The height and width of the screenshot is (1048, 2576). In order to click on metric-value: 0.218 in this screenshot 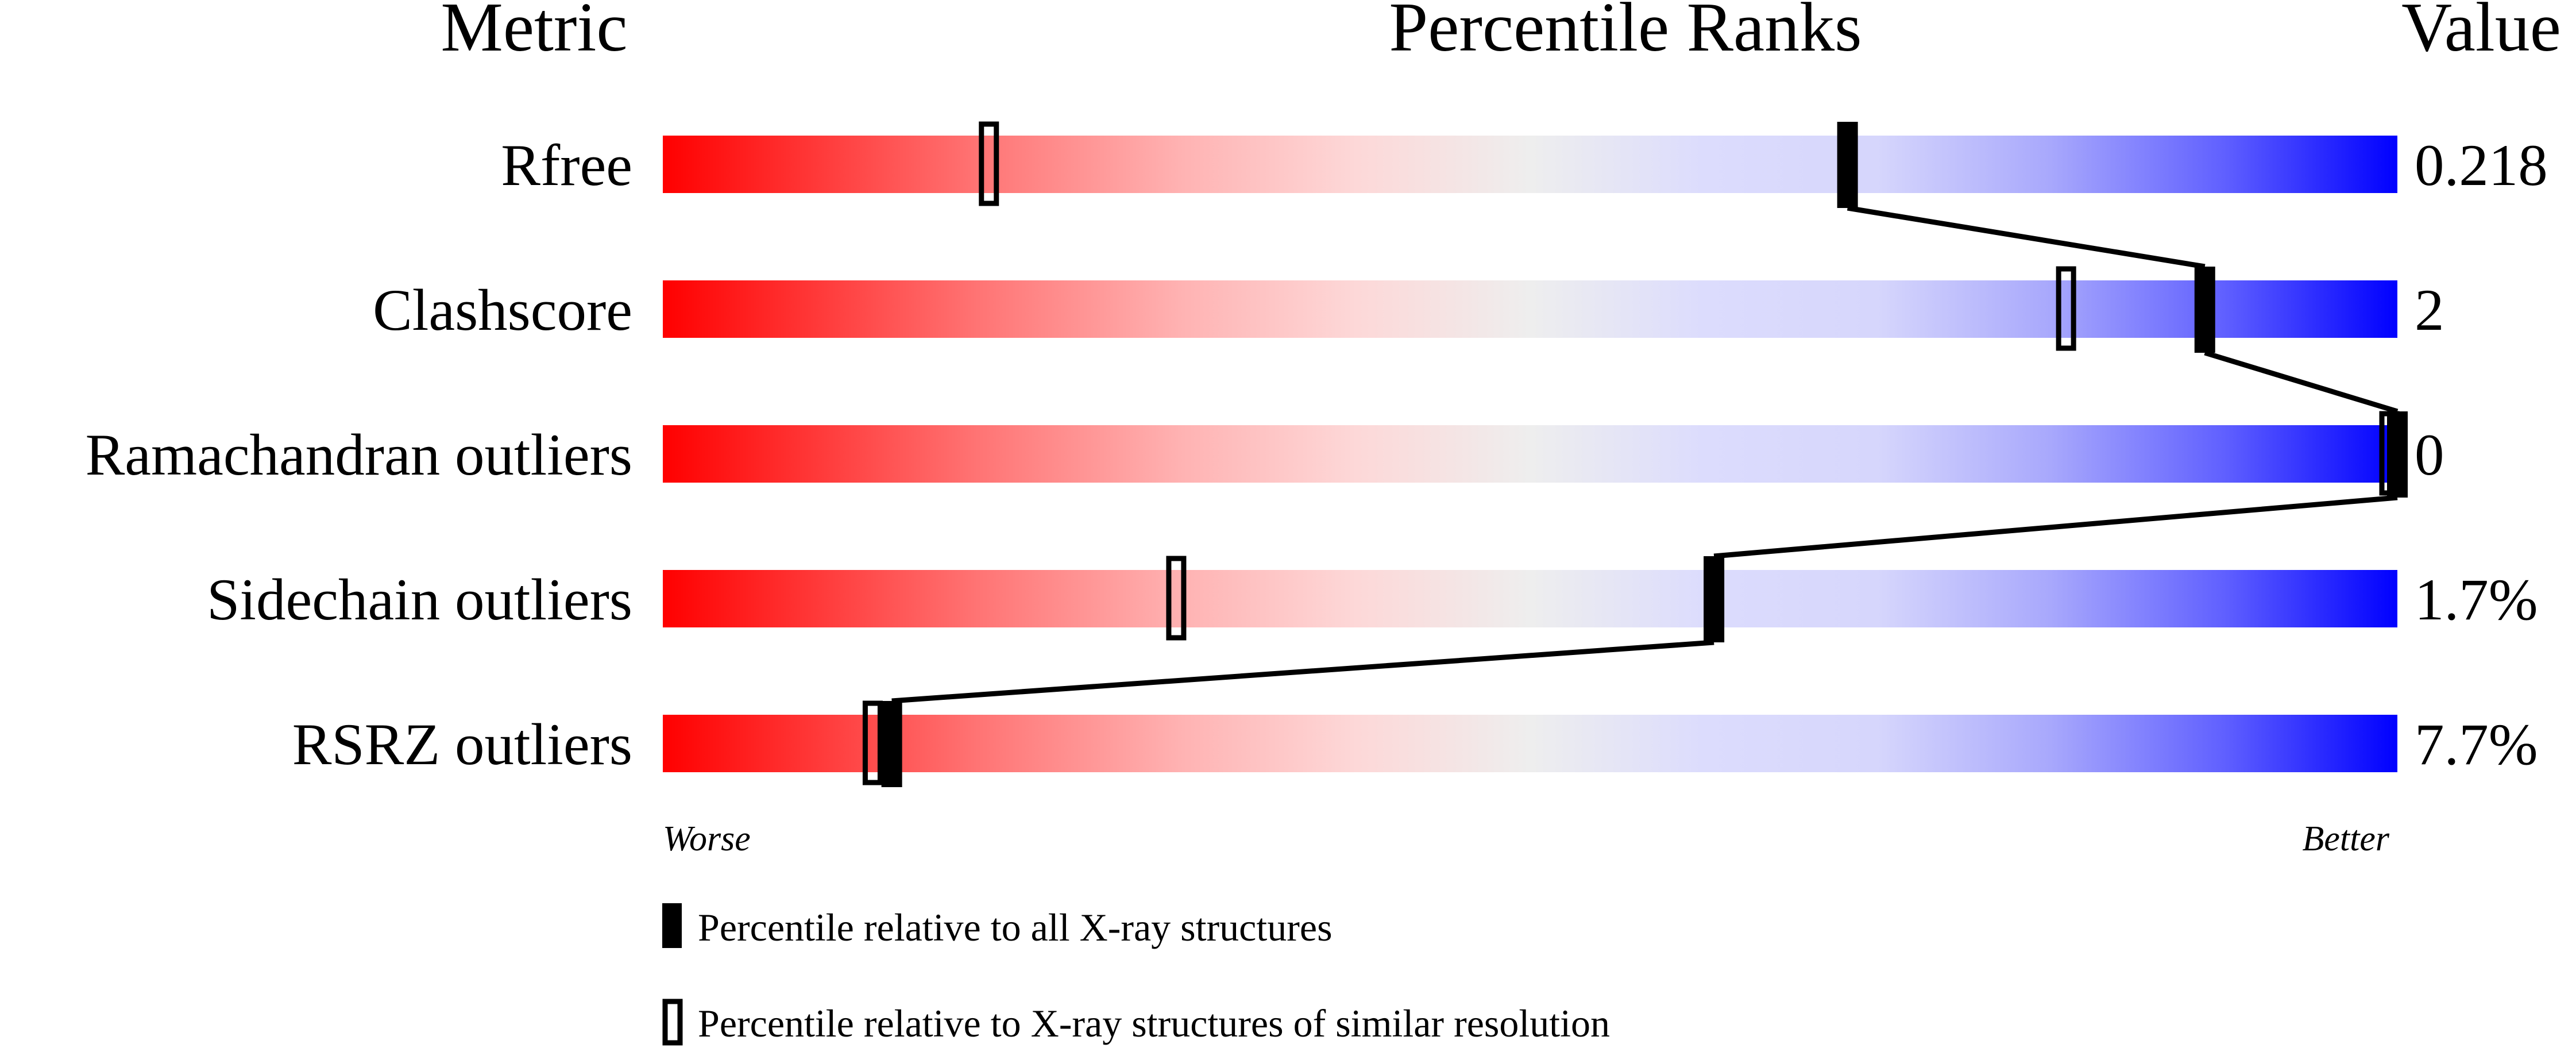, I will do `click(2481, 166)`.